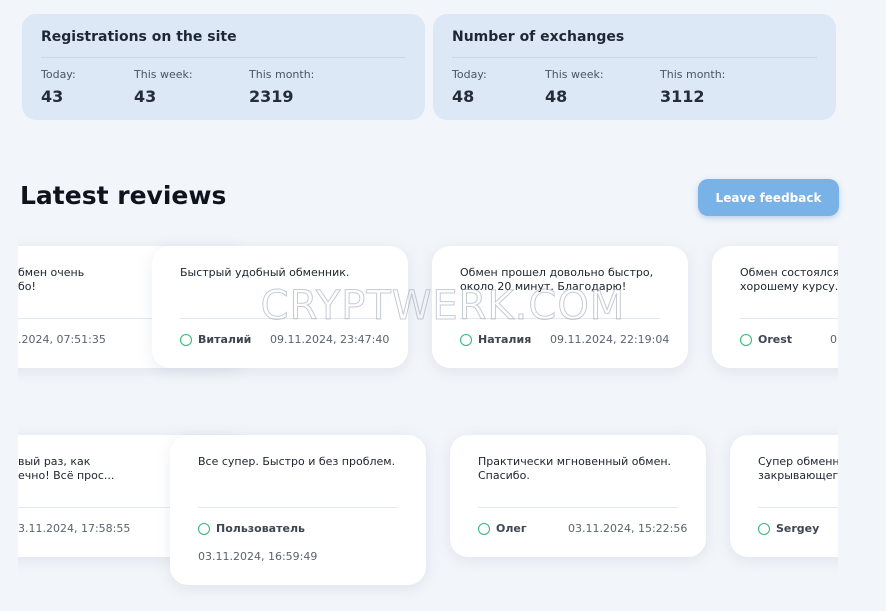 The image size is (886, 611). Describe the element at coordinates (54, 461) in the screenshot. I see `review-text: вый раз, как` at that location.